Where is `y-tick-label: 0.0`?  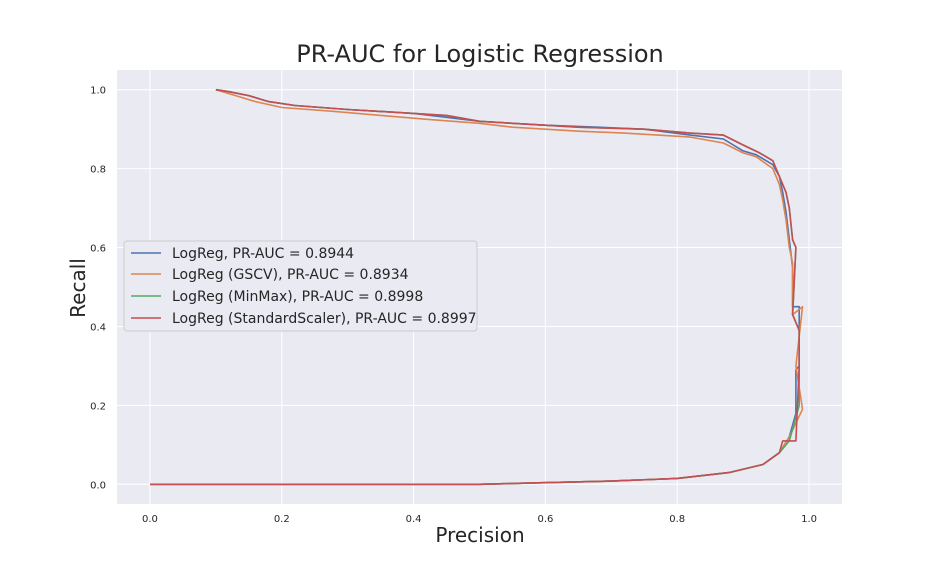
y-tick-label: 0.0 is located at coordinates (98, 485).